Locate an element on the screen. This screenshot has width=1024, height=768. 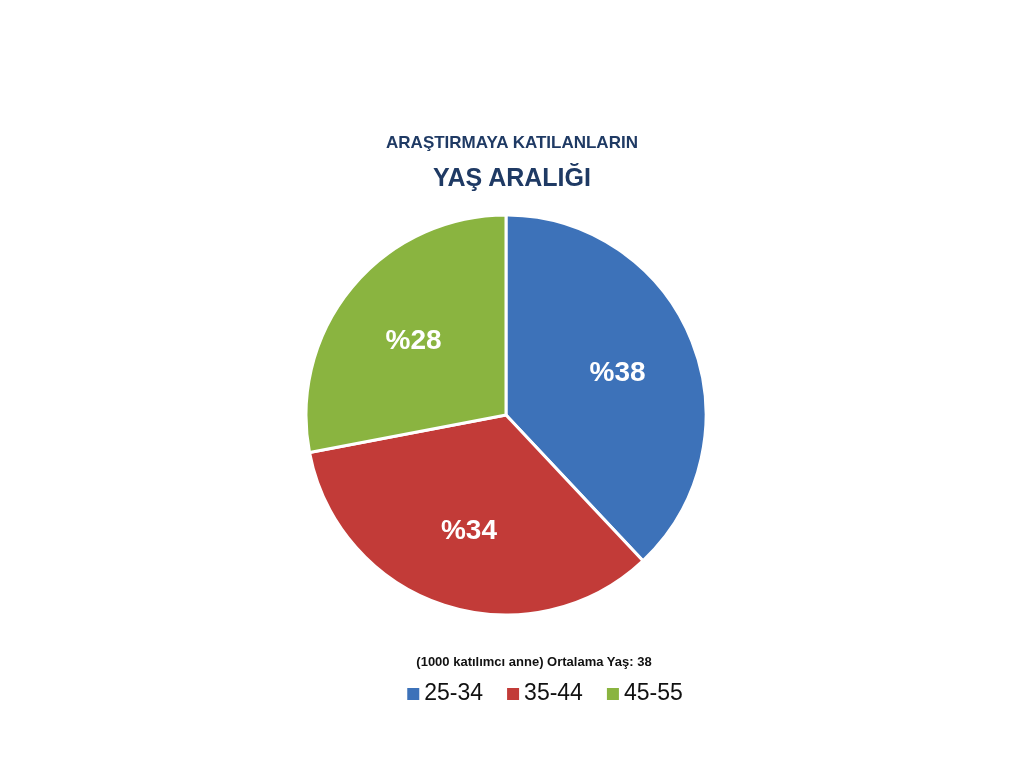
legend-label: 35-44 is located at coordinates (554, 692).